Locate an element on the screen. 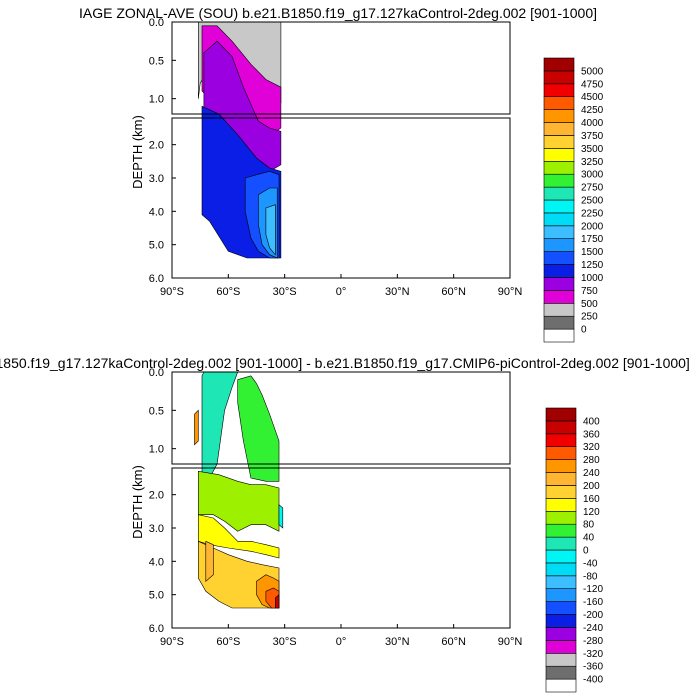 The width and height of the screenshot is (700, 700). colorbar-label: 2250 is located at coordinates (592, 213).